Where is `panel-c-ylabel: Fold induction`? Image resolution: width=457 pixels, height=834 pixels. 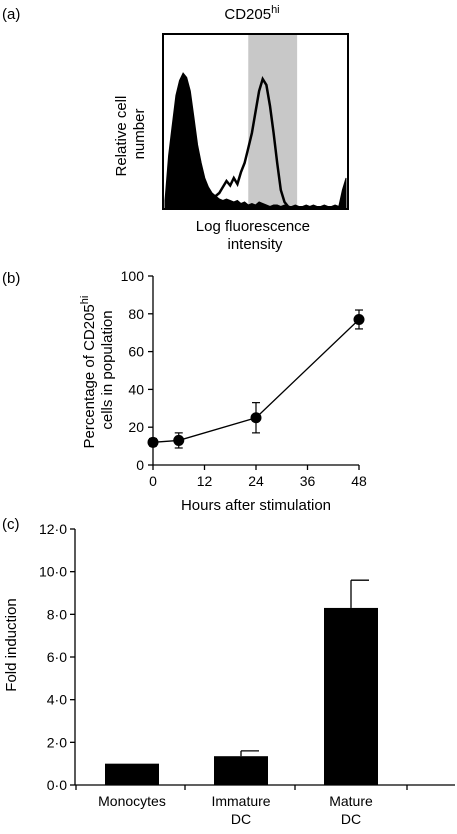 panel-c-ylabel: Fold induction is located at coordinates (11, 644).